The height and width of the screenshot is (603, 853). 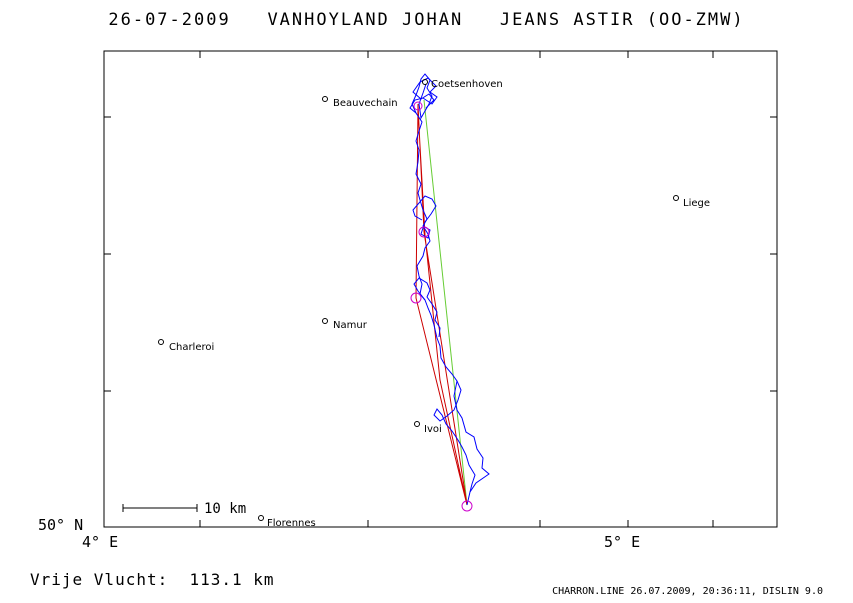 I want to click on town-label: Charleroi, so click(x=191, y=347).